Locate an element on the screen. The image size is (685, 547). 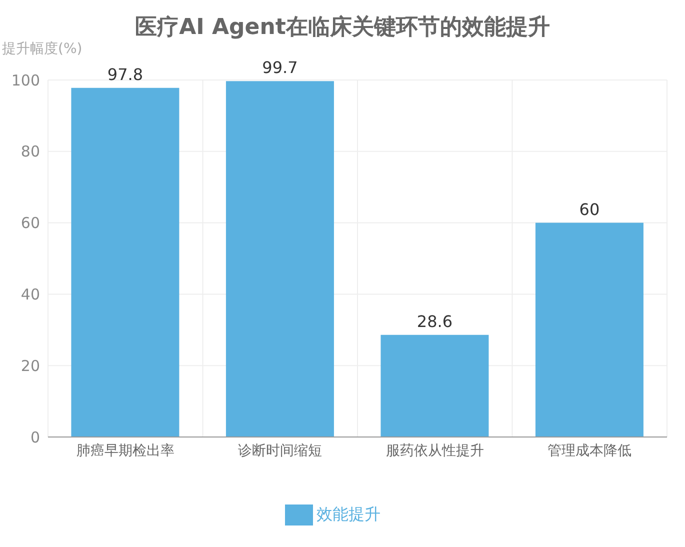
data-label: 97.8 is located at coordinates (125, 74).